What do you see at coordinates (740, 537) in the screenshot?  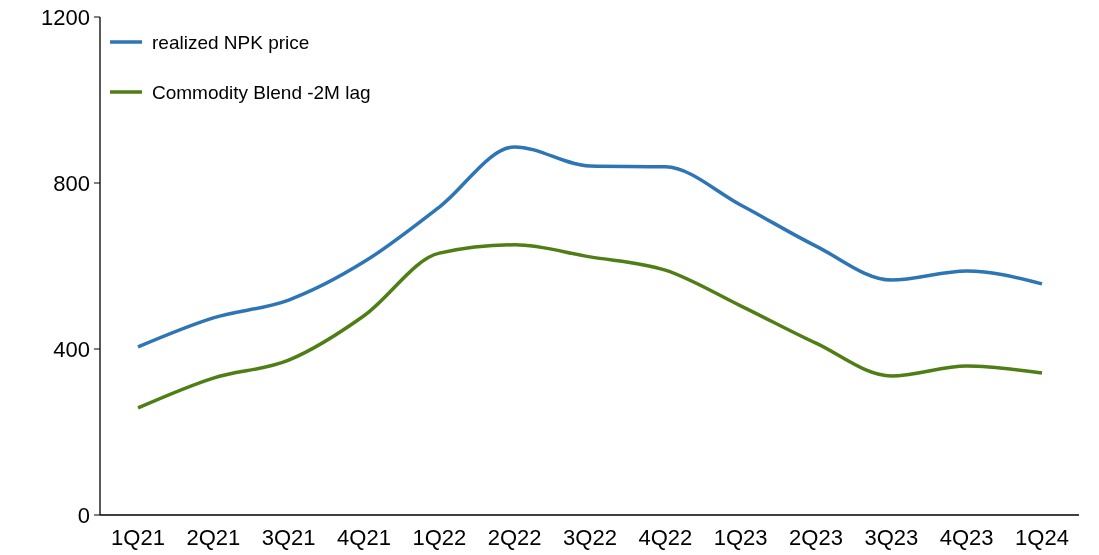 I see `x-tick-label: 1Q23` at bounding box center [740, 537].